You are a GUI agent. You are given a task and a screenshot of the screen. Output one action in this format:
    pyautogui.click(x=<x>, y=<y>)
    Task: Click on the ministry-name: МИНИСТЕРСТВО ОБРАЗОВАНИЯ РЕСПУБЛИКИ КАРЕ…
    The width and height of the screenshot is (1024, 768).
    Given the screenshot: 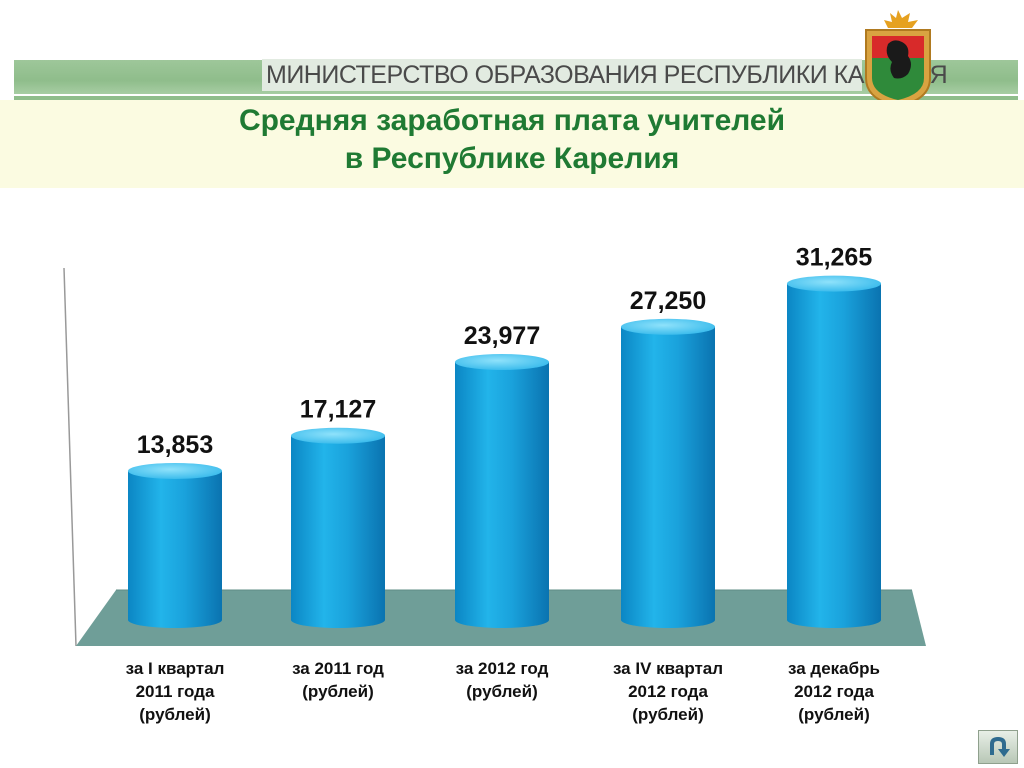 What is the action you would take?
    pyautogui.click(x=605, y=75)
    